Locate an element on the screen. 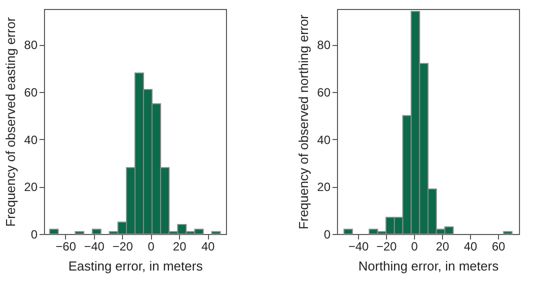  x-axis-title: Northing error, in meters is located at coordinates (429, 266).